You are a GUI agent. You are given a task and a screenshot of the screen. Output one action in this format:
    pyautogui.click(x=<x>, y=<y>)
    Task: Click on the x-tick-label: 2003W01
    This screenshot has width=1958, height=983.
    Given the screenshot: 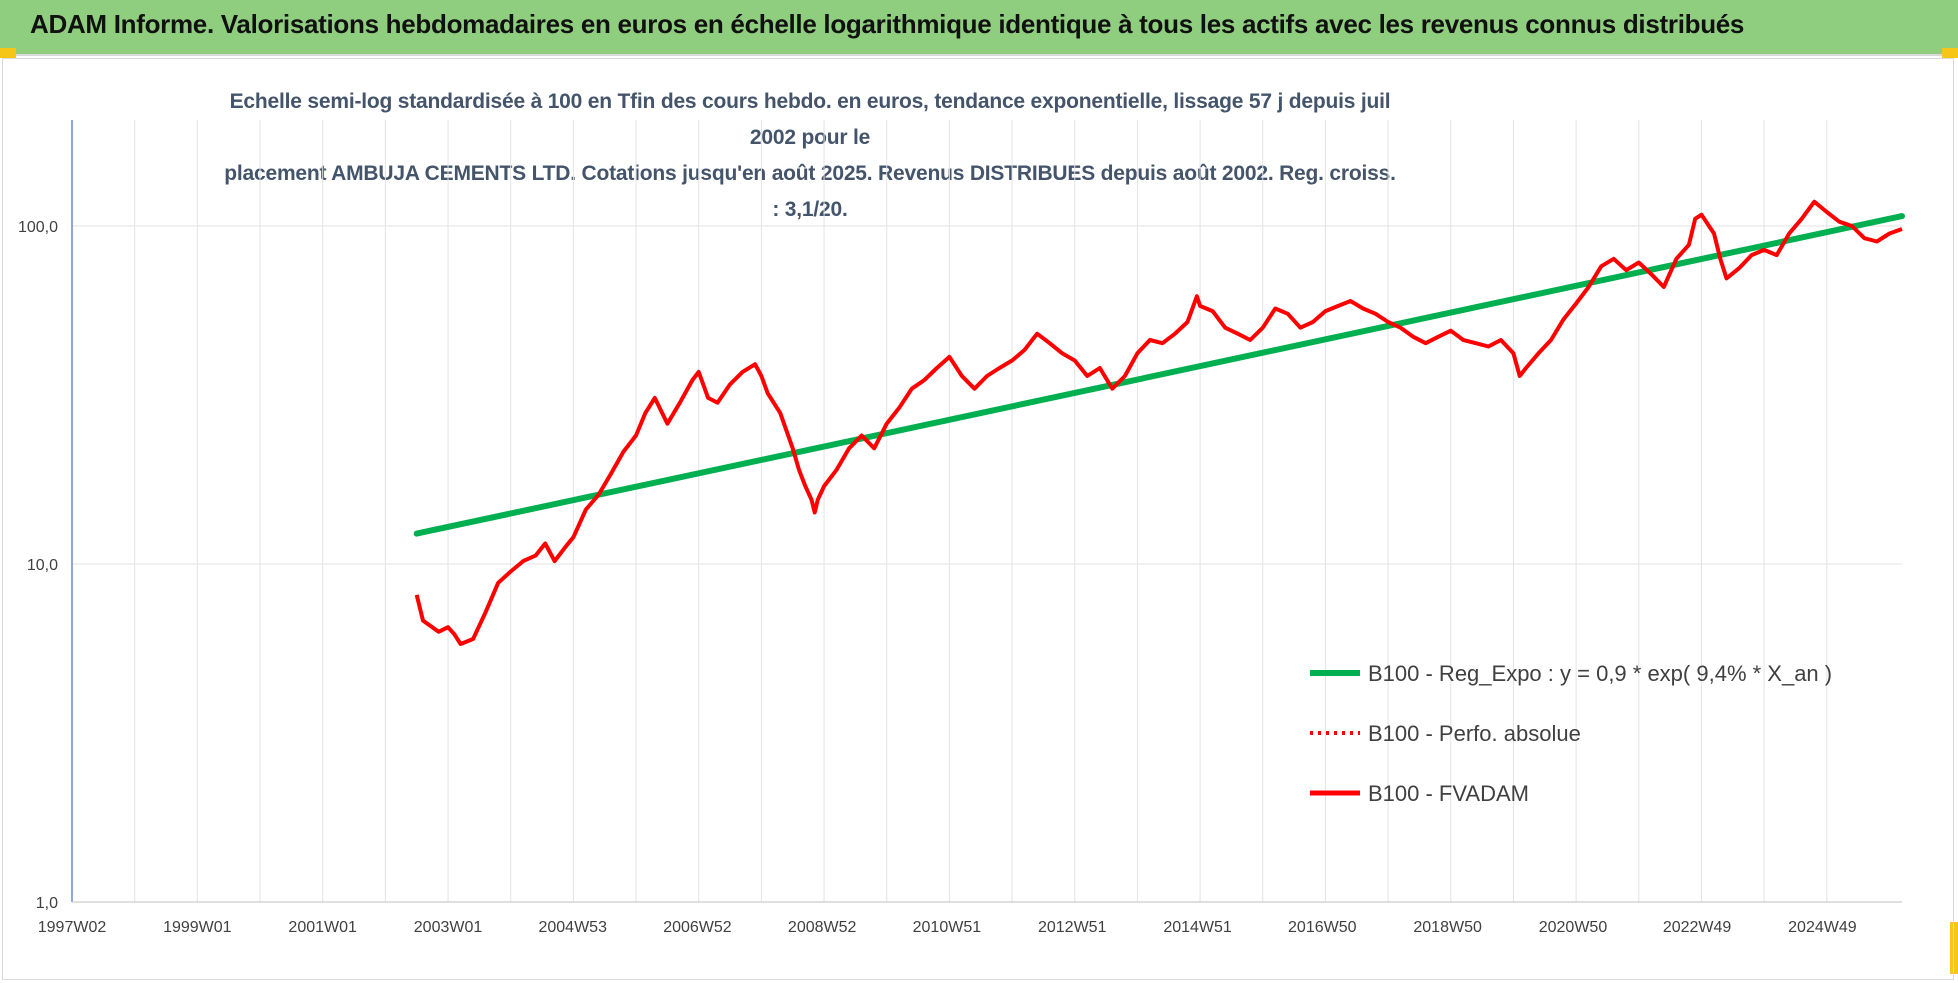 What is the action you would take?
    pyautogui.click(x=448, y=927)
    